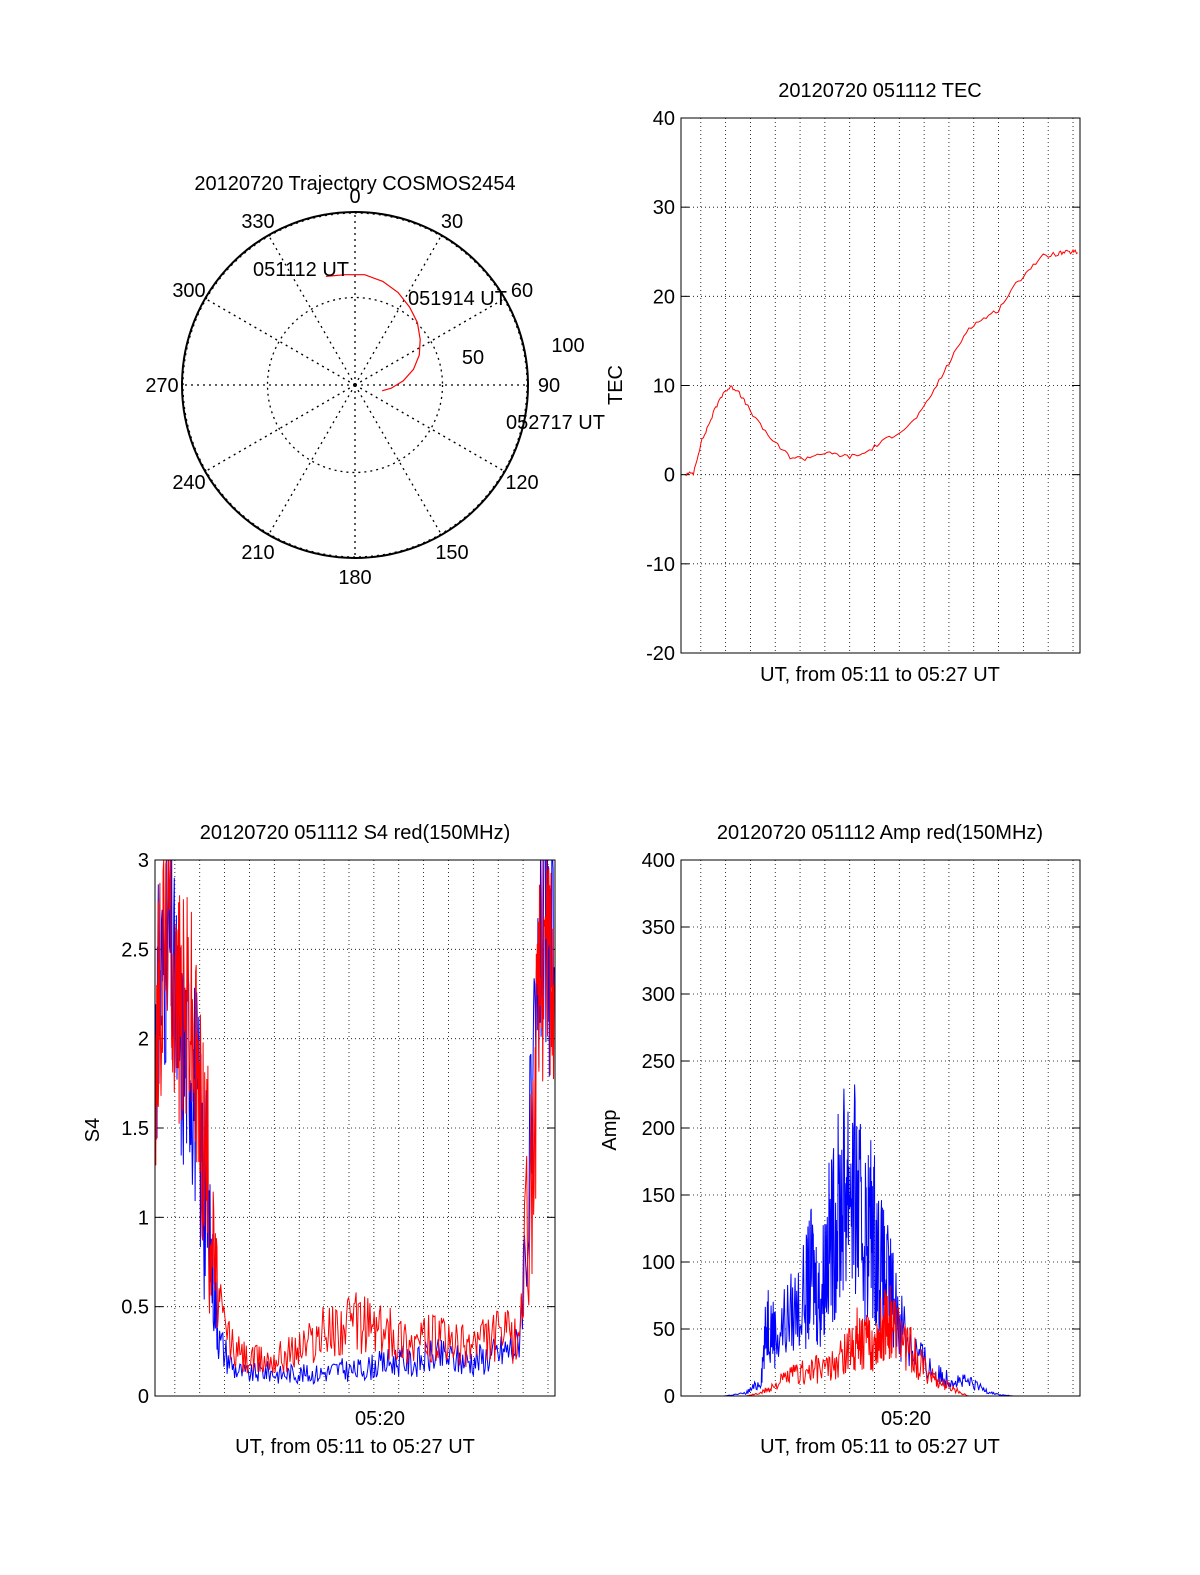 The height and width of the screenshot is (1575, 1200). Describe the element at coordinates (143, 1397) in the screenshot. I see `s4-y-tick-label-0: 0` at that location.